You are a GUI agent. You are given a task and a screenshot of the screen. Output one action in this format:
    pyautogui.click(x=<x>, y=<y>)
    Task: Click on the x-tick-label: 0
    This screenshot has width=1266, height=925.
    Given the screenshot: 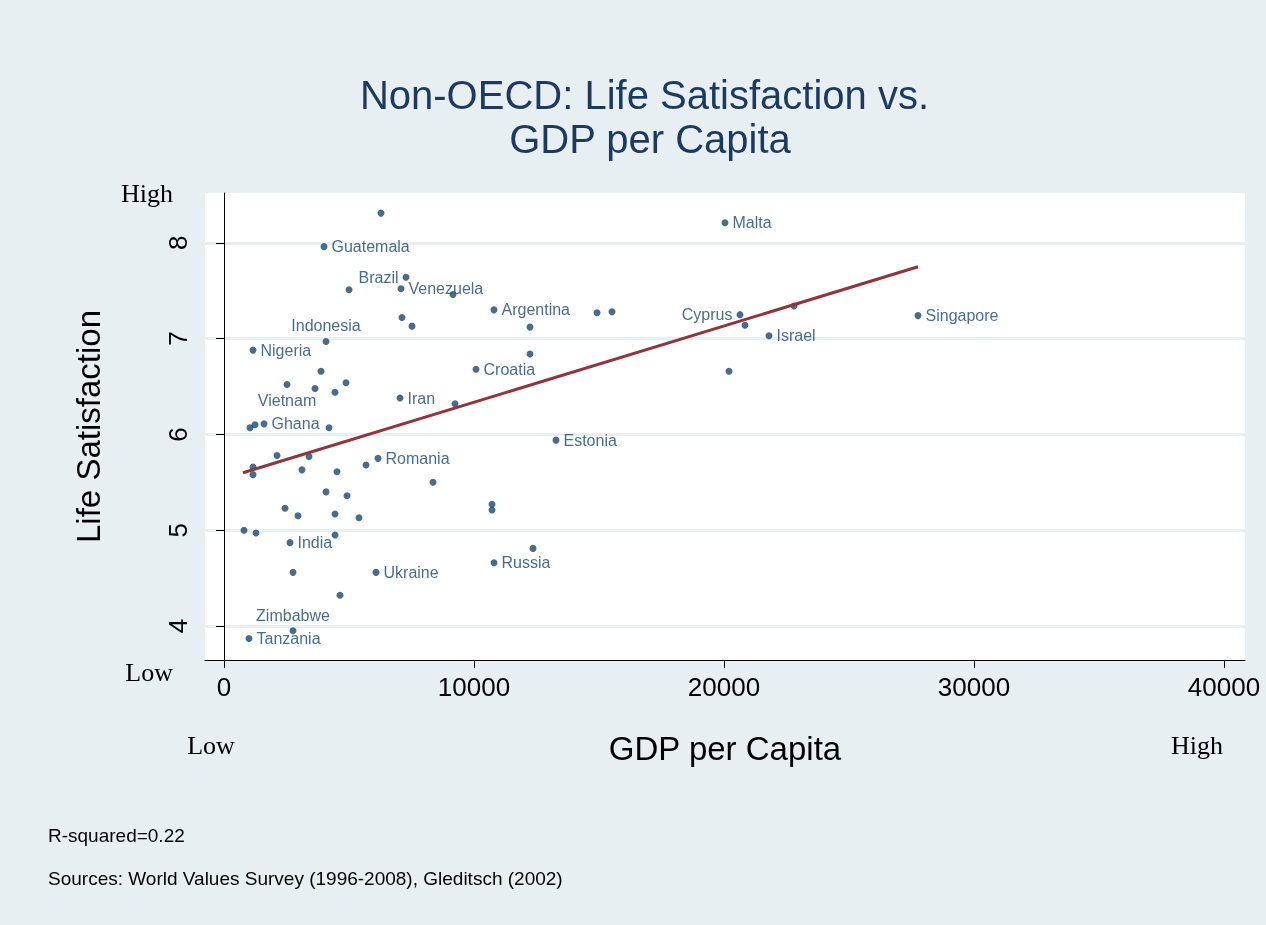 What is the action you would take?
    pyautogui.click(x=224, y=687)
    